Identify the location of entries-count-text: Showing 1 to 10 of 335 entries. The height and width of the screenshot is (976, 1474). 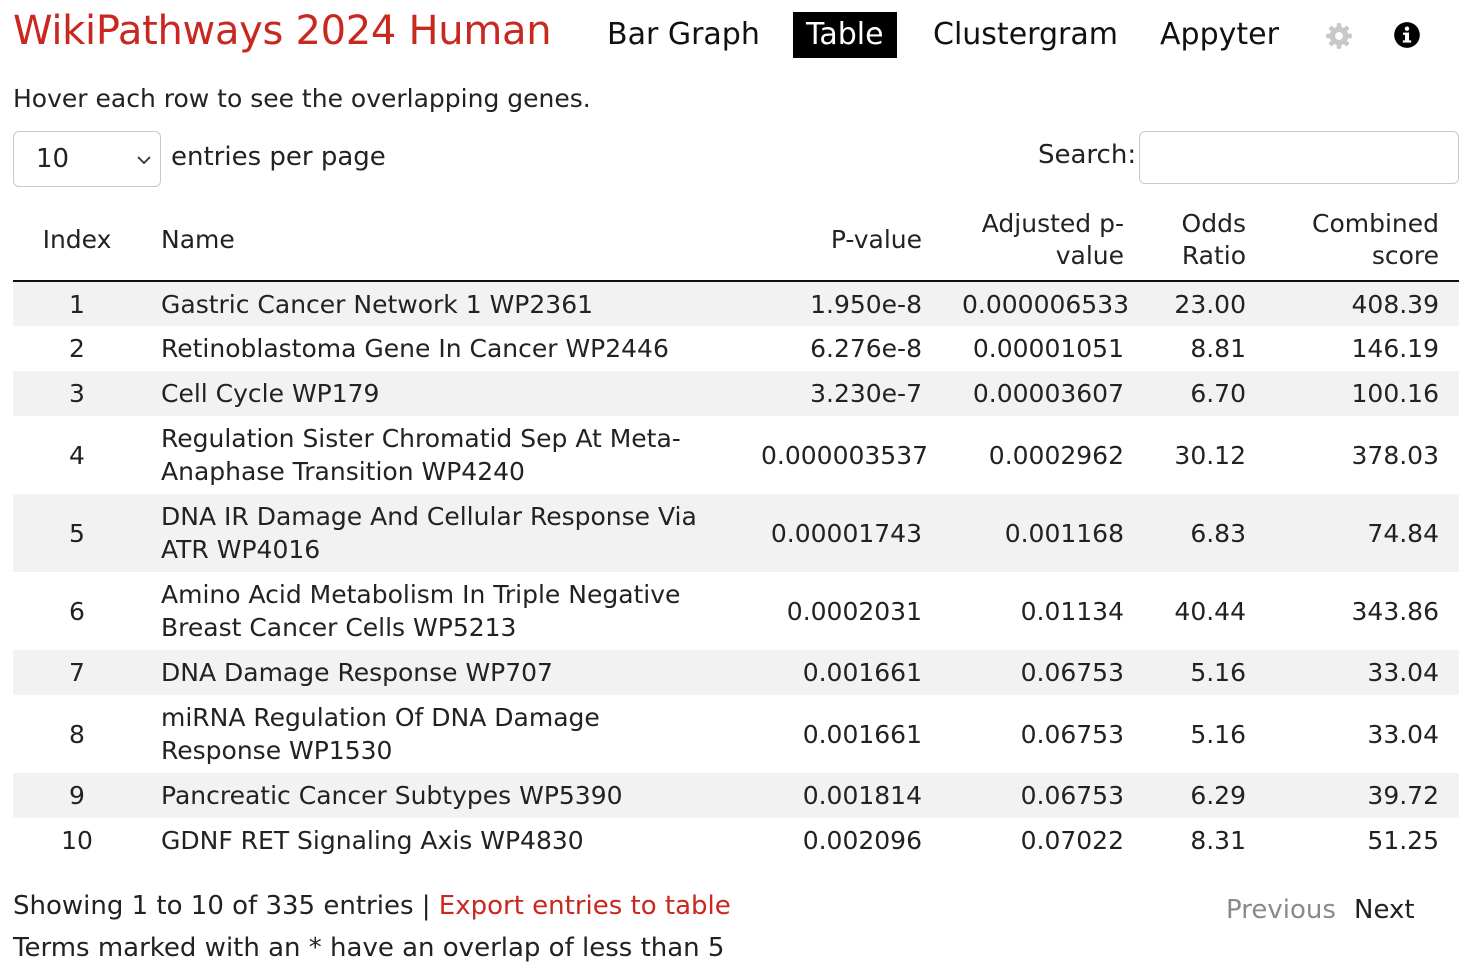
(213, 906).